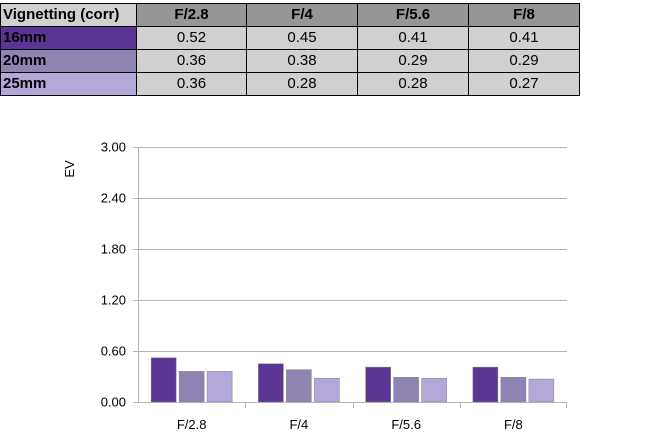 This screenshot has height=444, width=661. What do you see at coordinates (219, 387) in the screenshot?
I see `bar-25mm-F28` at bounding box center [219, 387].